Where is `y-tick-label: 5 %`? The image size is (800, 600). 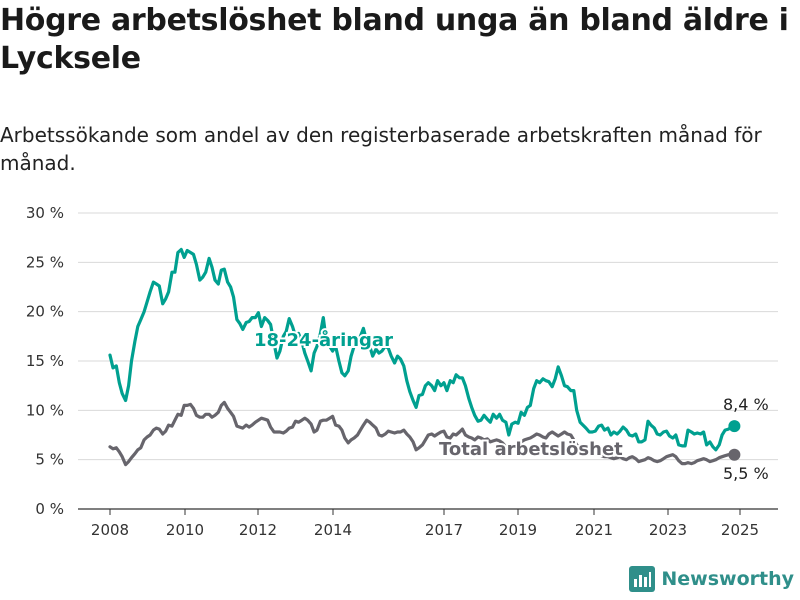
y-tick-label: 5 % is located at coordinates (49, 460).